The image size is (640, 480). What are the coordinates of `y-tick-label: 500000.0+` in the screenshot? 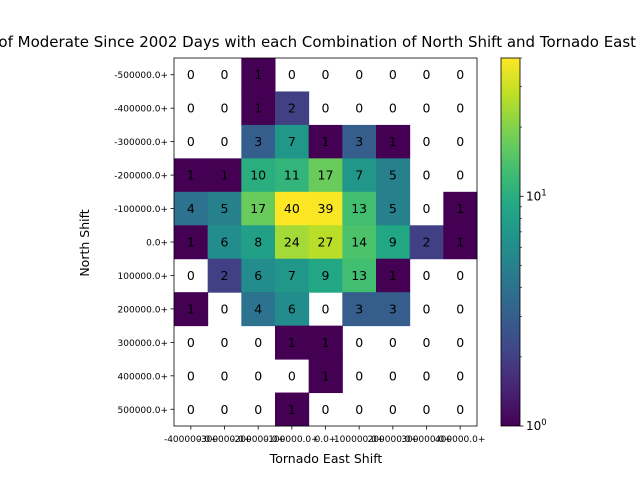 It's located at (143, 411).